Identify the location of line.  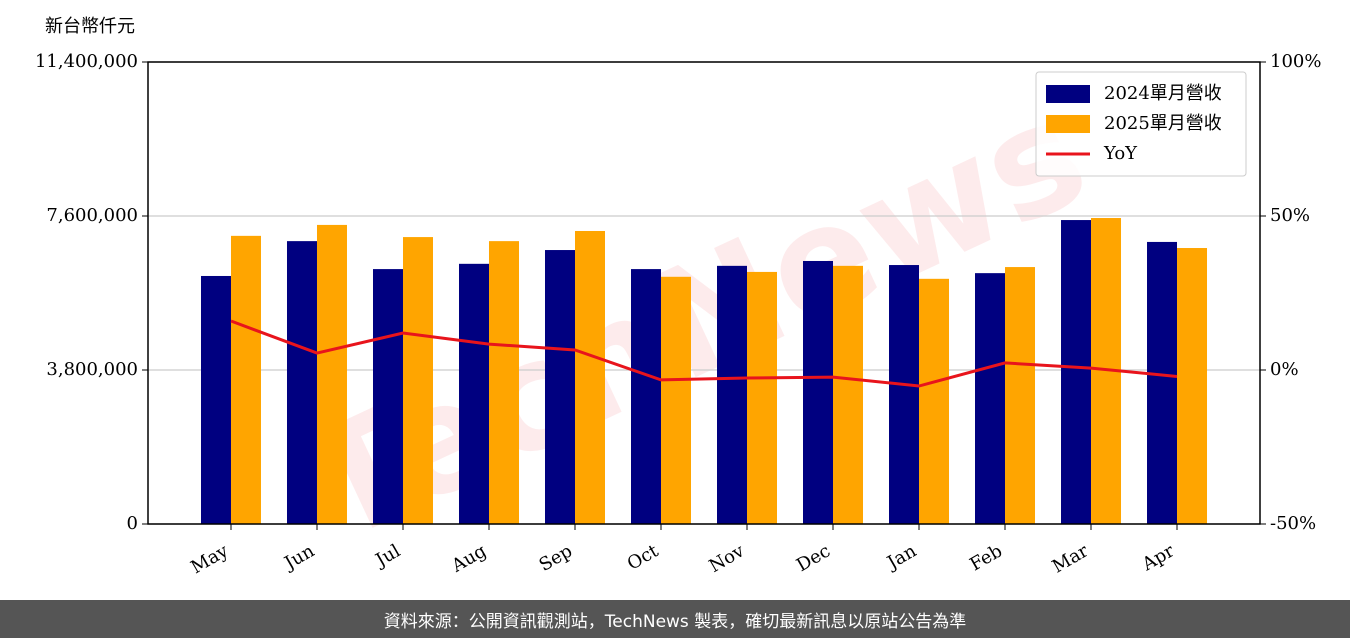
(704, 353).